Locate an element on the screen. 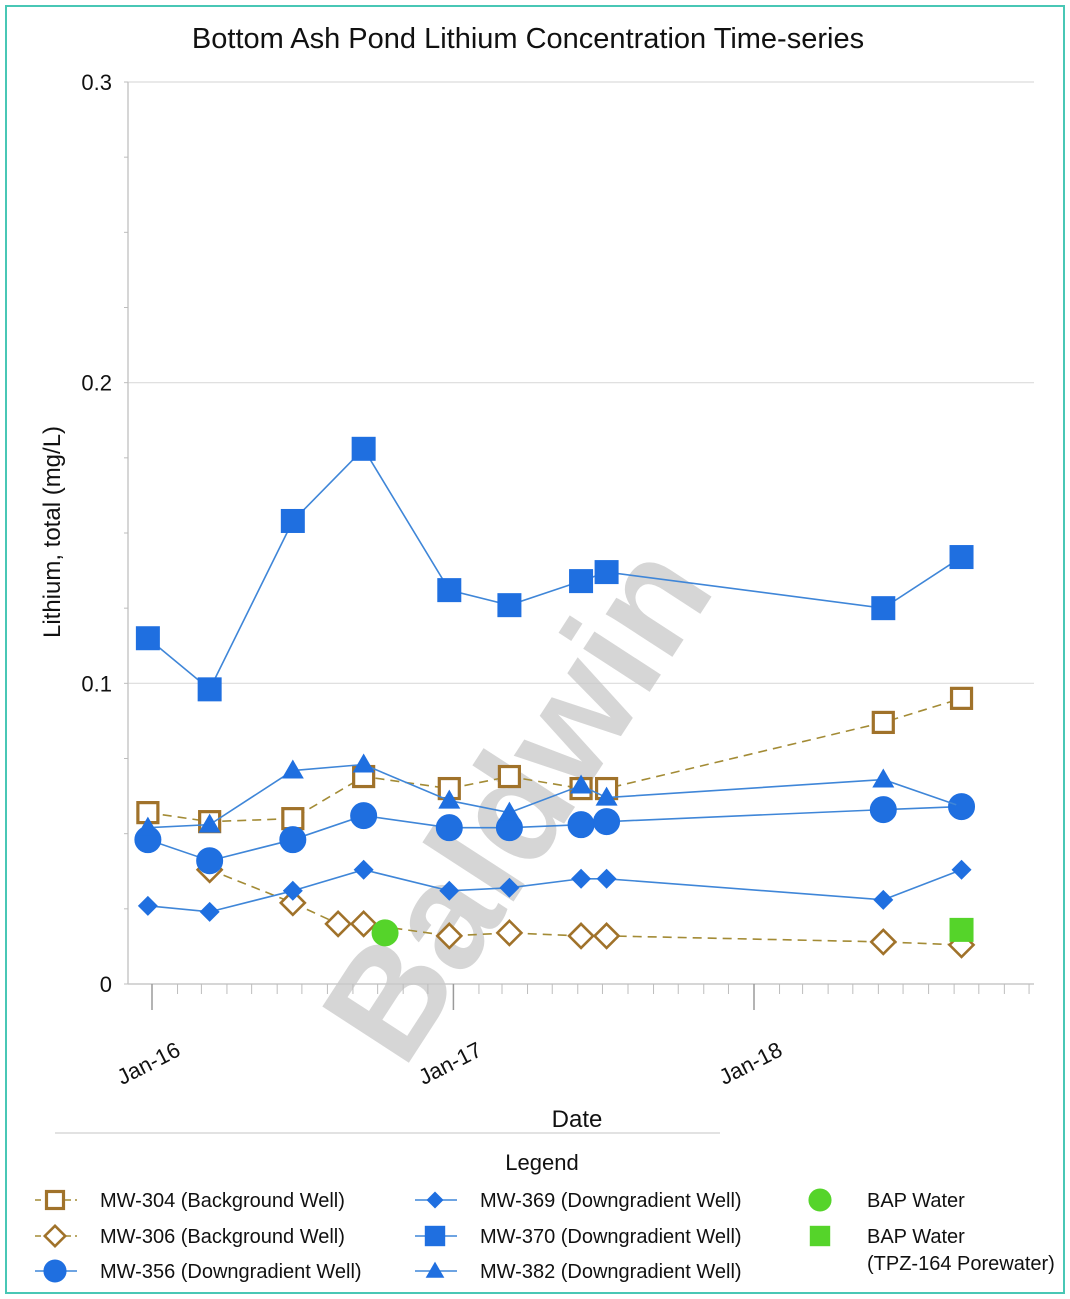  legend-title: Legend is located at coordinates (541, 1162).